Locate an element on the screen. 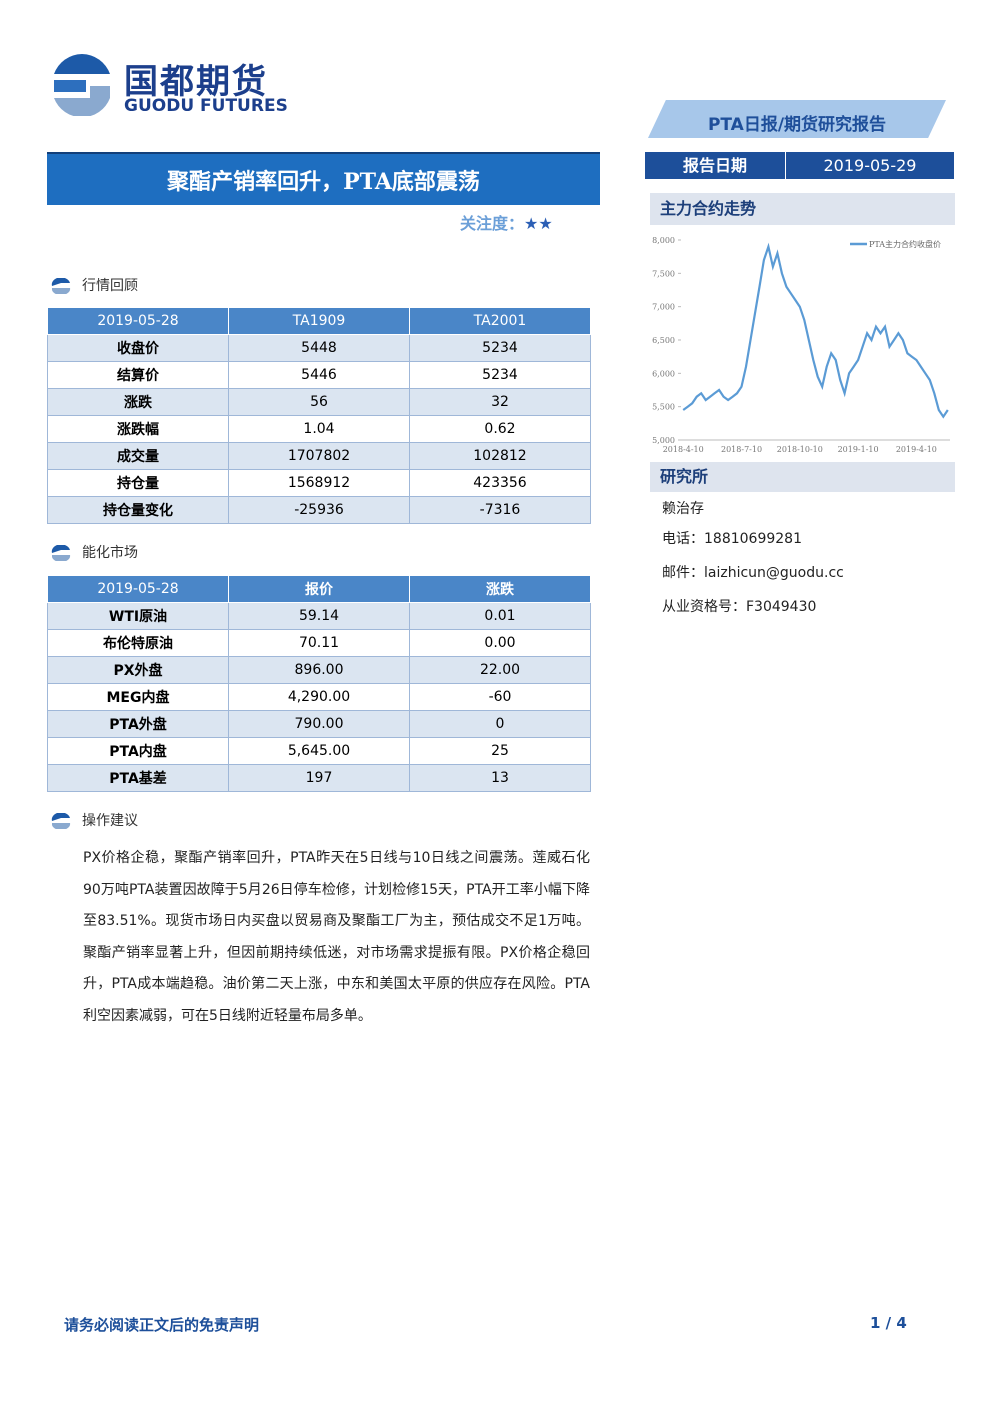 The height and width of the screenshot is (1403, 992). y-tick-label: 7,000 is located at coordinates (663, 307).